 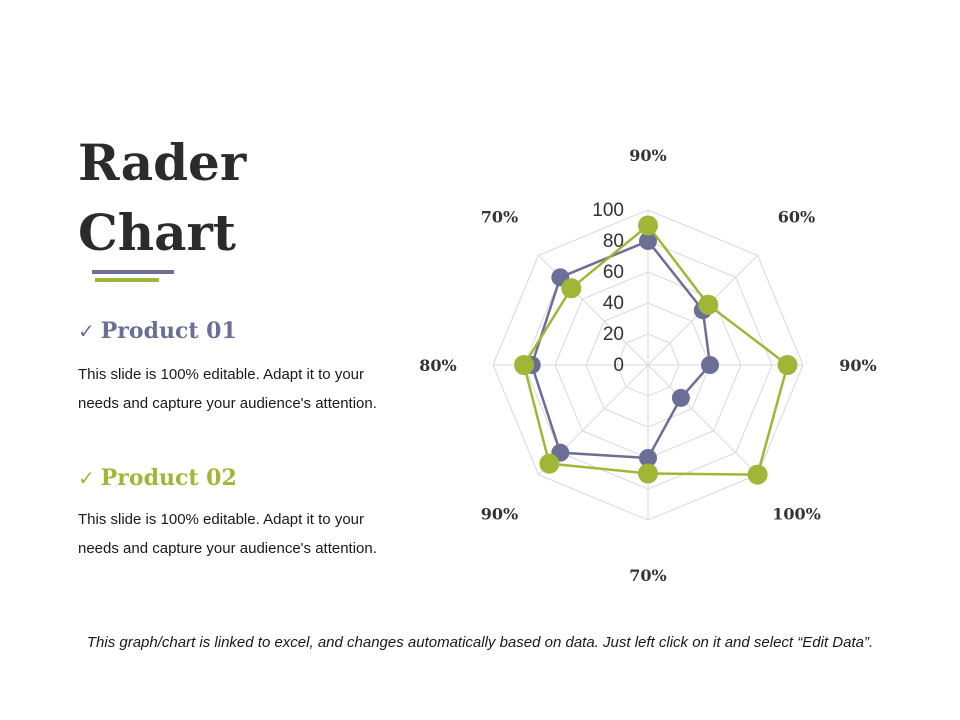 I want to click on title-underline-green, so click(x=127, y=280).